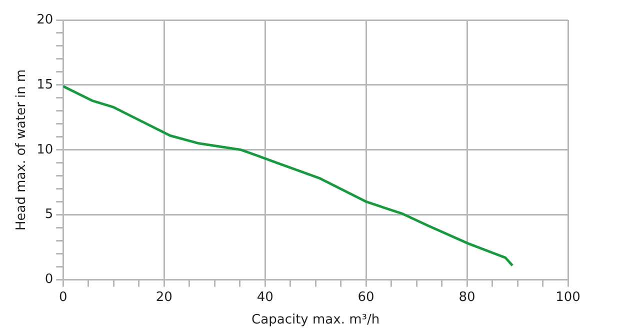 The image size is (623, 336). I want to click on x-tick-label: 100, so click(568, 297).